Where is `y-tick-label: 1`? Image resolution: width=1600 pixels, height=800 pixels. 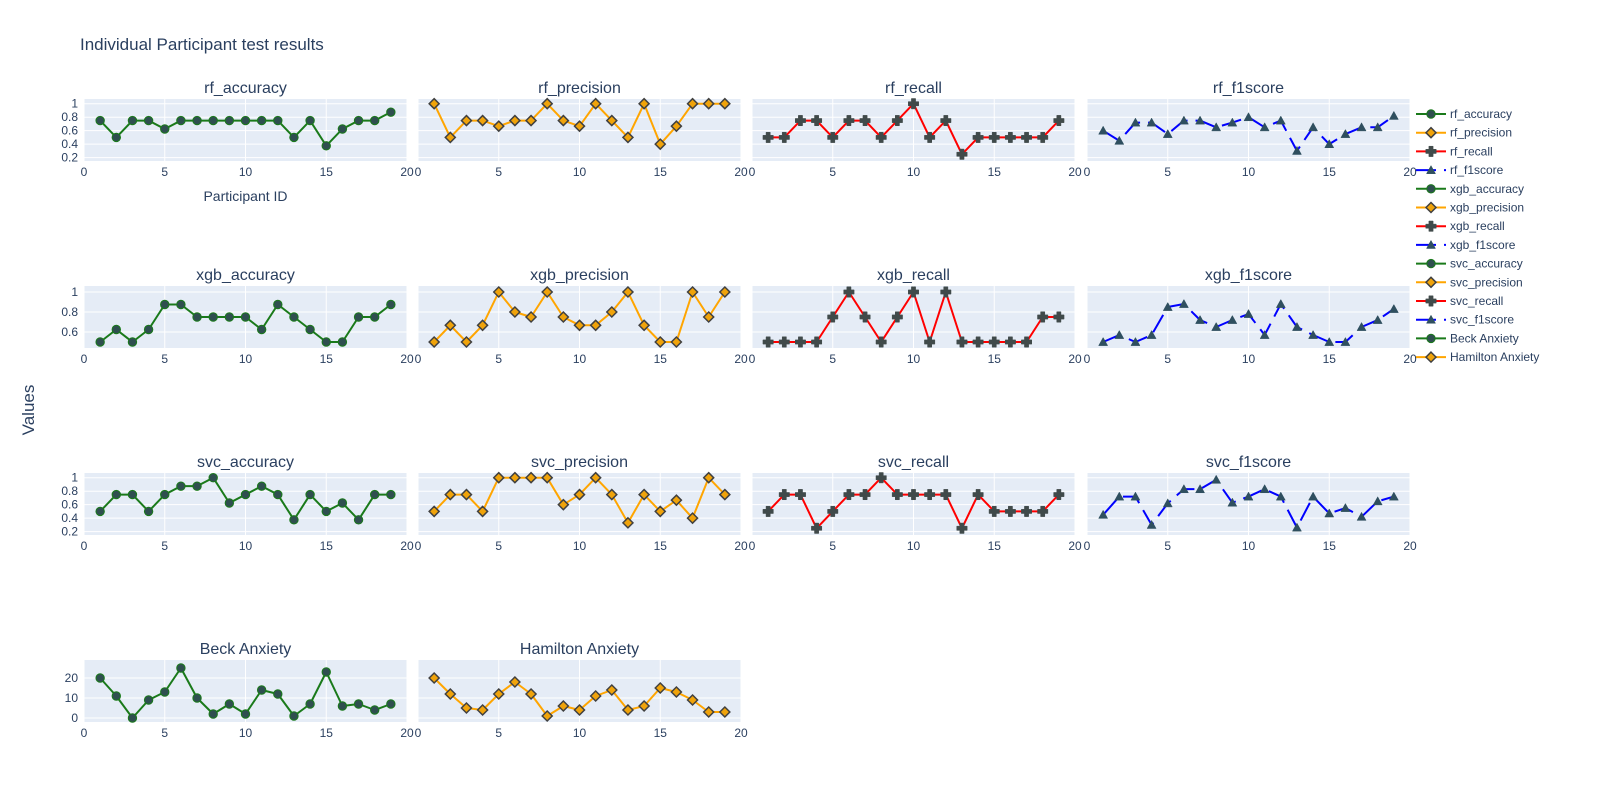 y-tick-label: 1 is located at coordinates (74, 104).